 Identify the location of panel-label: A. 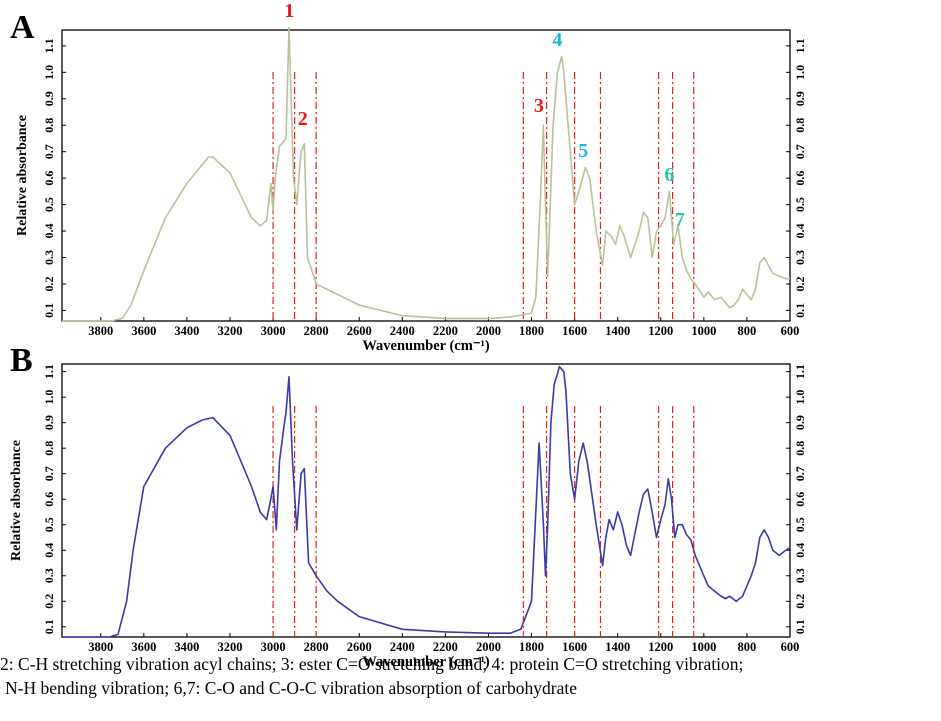
(22, 27).